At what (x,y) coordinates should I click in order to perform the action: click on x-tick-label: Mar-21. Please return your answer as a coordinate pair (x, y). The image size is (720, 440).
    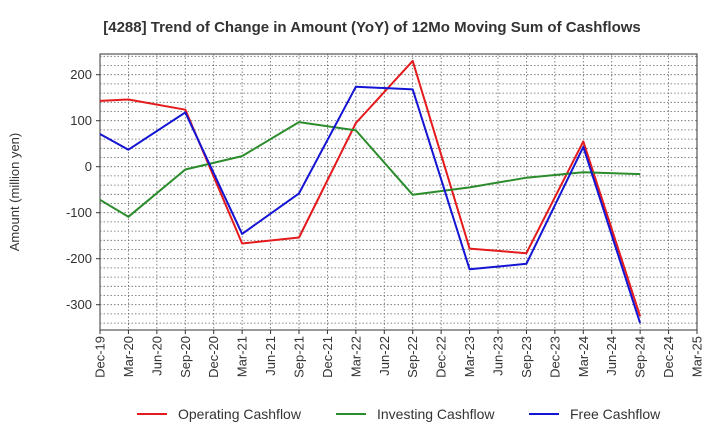
    Looking at the image, I should click on (242, 356).